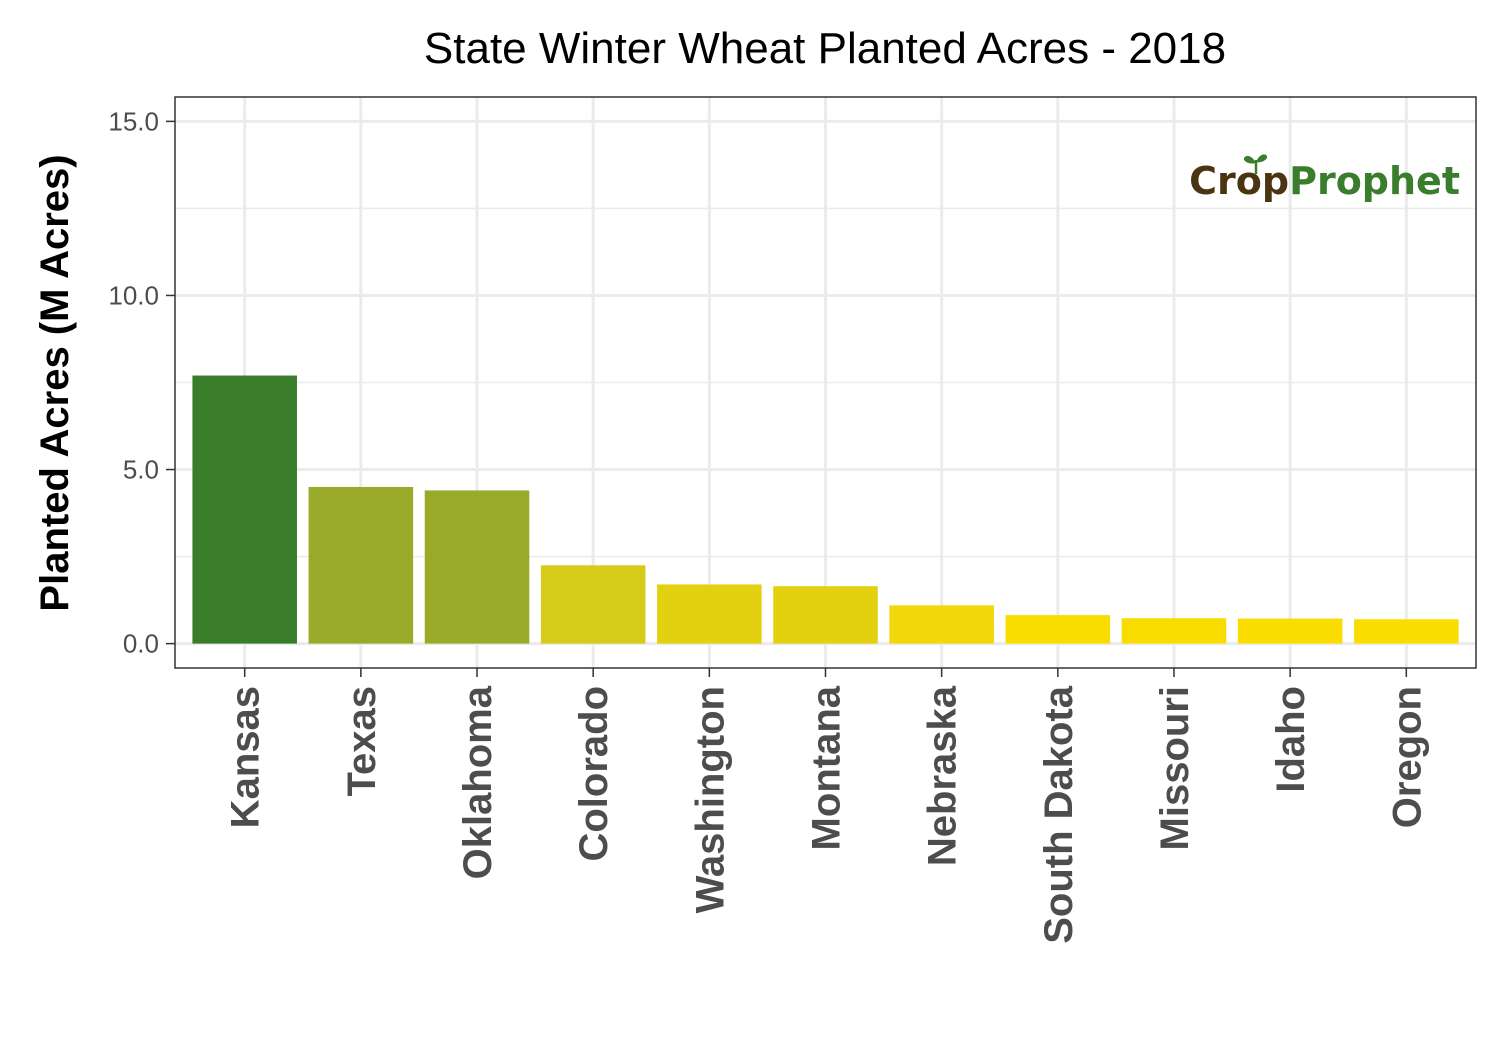 This screenshot has width=1500, height=1050. What do you see at coordinates (1255, 164) in the screenshot?
I see `sprout-icon` at bounding box center [1255, 164].